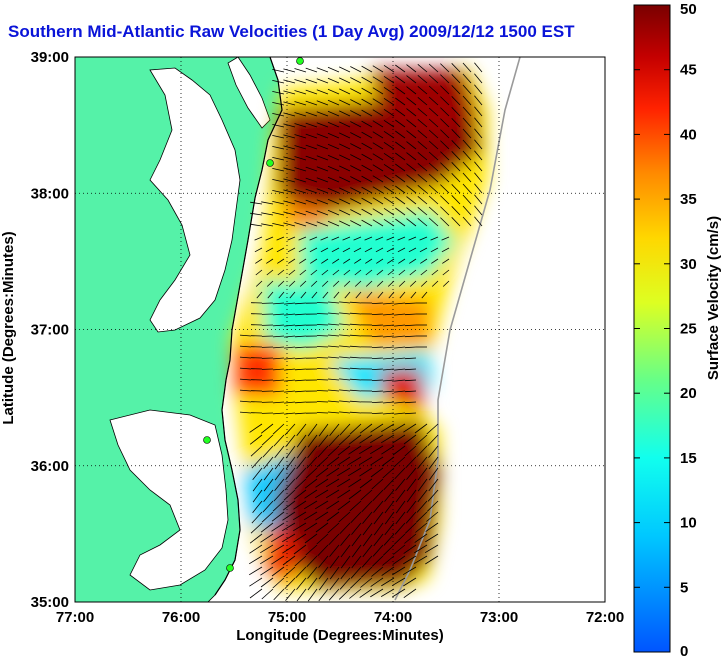 Image resolution: width=724 pixels, height=659 pixels. What do you see at coordinates (393, 617) in the screenshot?
I see `x-tick-label: 74:00` at bounding box center [393, 617].